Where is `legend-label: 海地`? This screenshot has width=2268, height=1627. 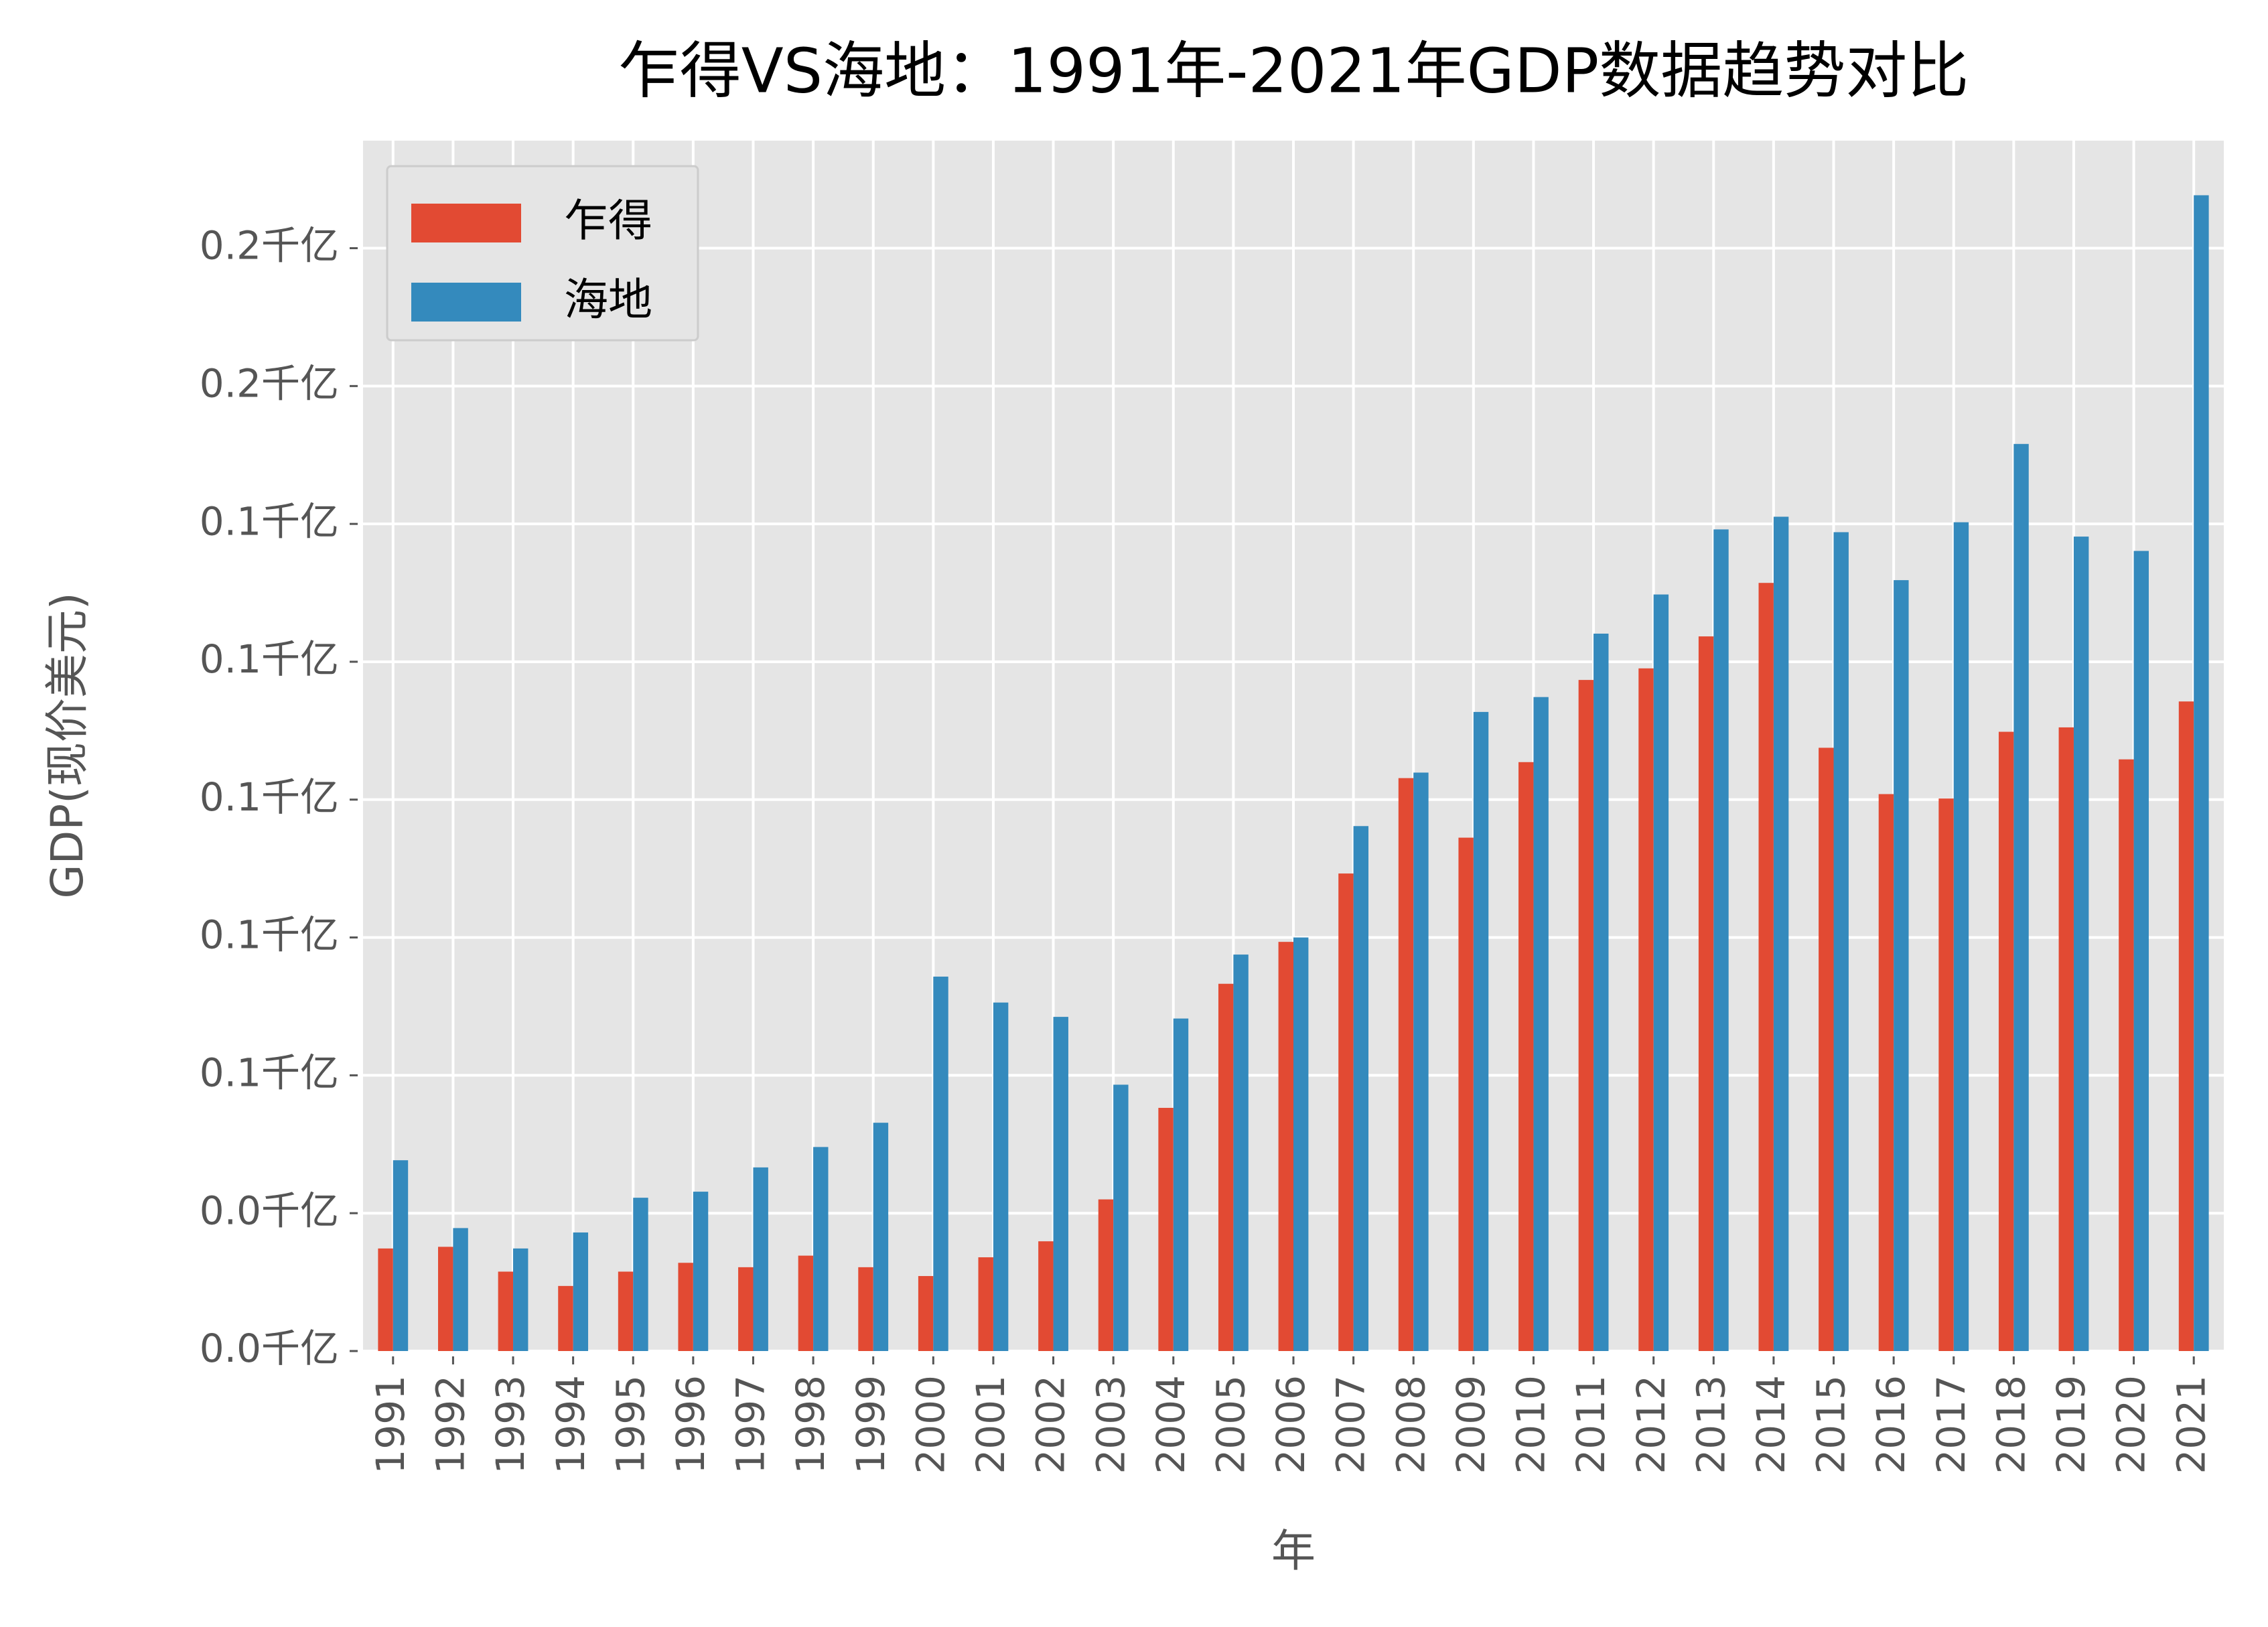 legend-label: 海地 is located at coordinates (608, 300).